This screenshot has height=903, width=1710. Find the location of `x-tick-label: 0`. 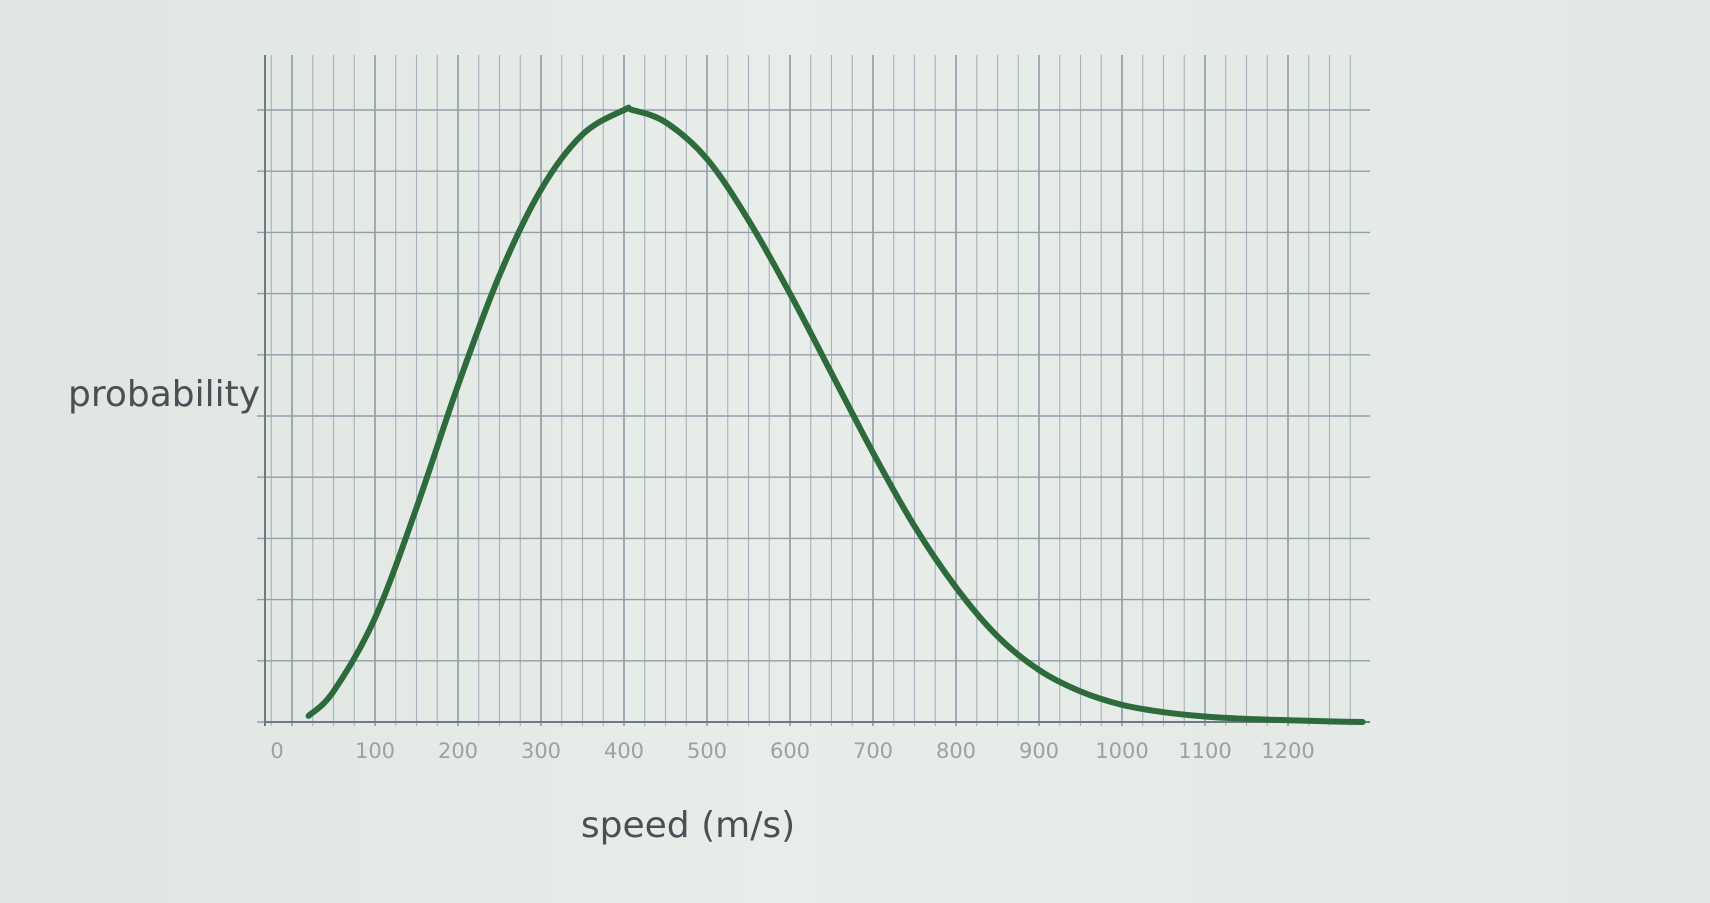

x-tick-label: 0 is located at coordinates (276, 751).